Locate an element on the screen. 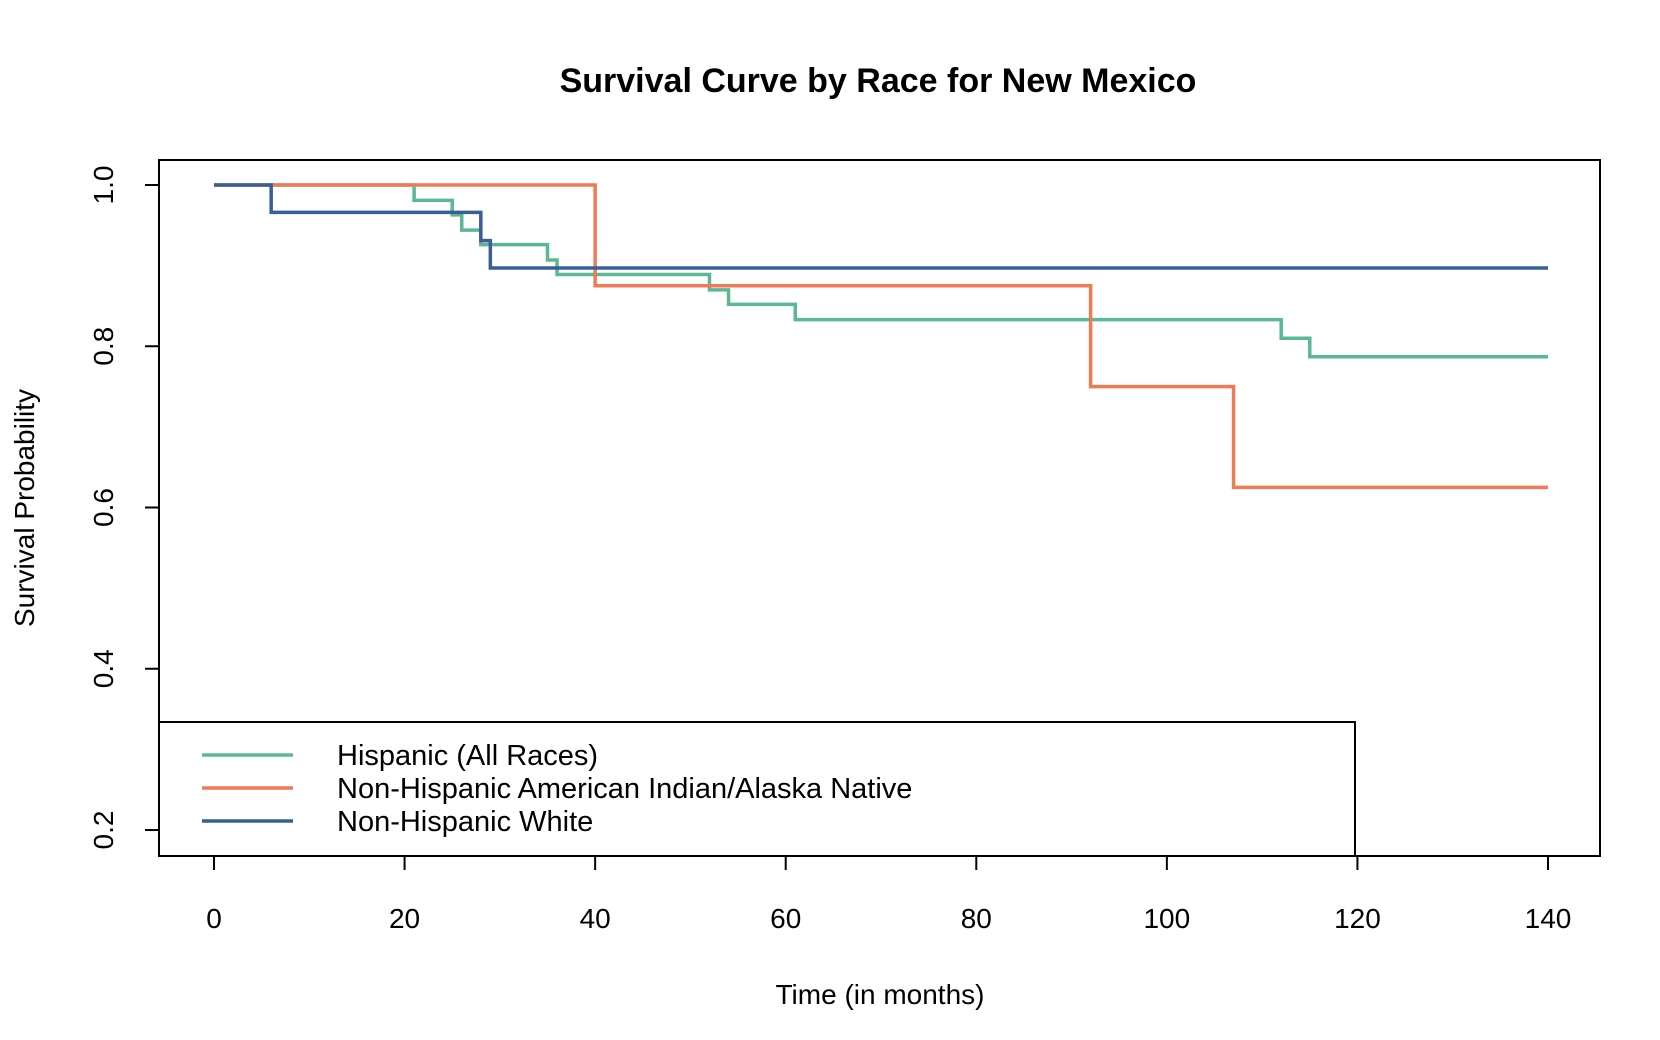 The width and height of the screenshot is (1660, 1040). y-tick-label: 0.8 is located at coordinates (103, 346).